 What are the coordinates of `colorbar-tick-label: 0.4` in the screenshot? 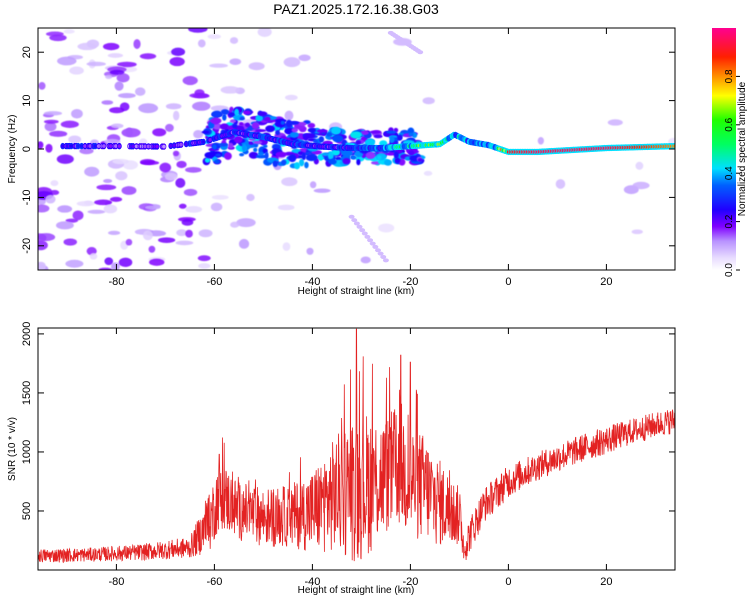 It's located at (729, 173).